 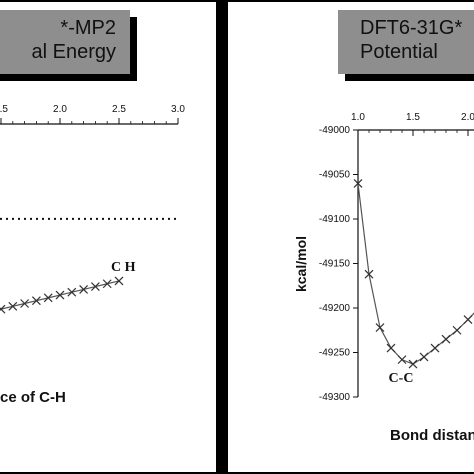 What do you see at coordinates (335, 175) in the screenshot?
I see `y-tick-label: -49050` at bounding box center [335, 175].